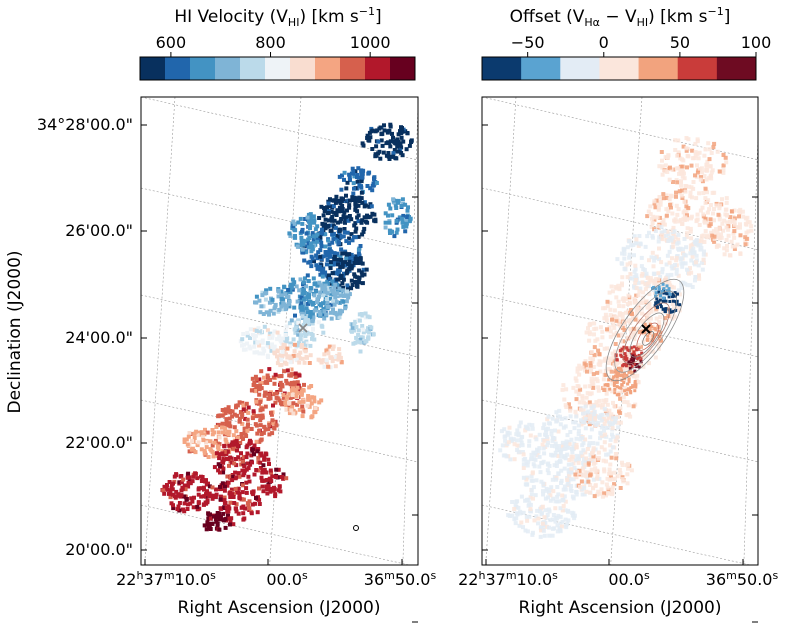 Image resolution: width=793 pixels, height=623 pixels. What do you see at coordinates (620, 608) in the screenshot?
I see `right-x-axis-label: Right Ascension (J2000)` at bounding box center [620, 608].